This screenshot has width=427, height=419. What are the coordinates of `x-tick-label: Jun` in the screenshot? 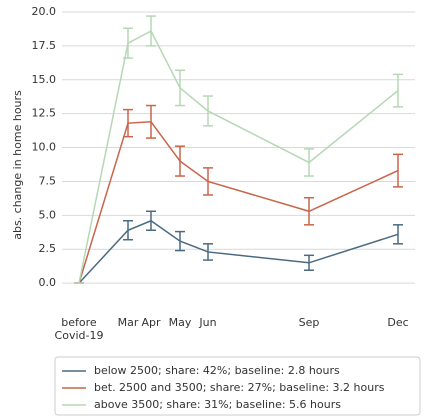 It's located at (207, 322).